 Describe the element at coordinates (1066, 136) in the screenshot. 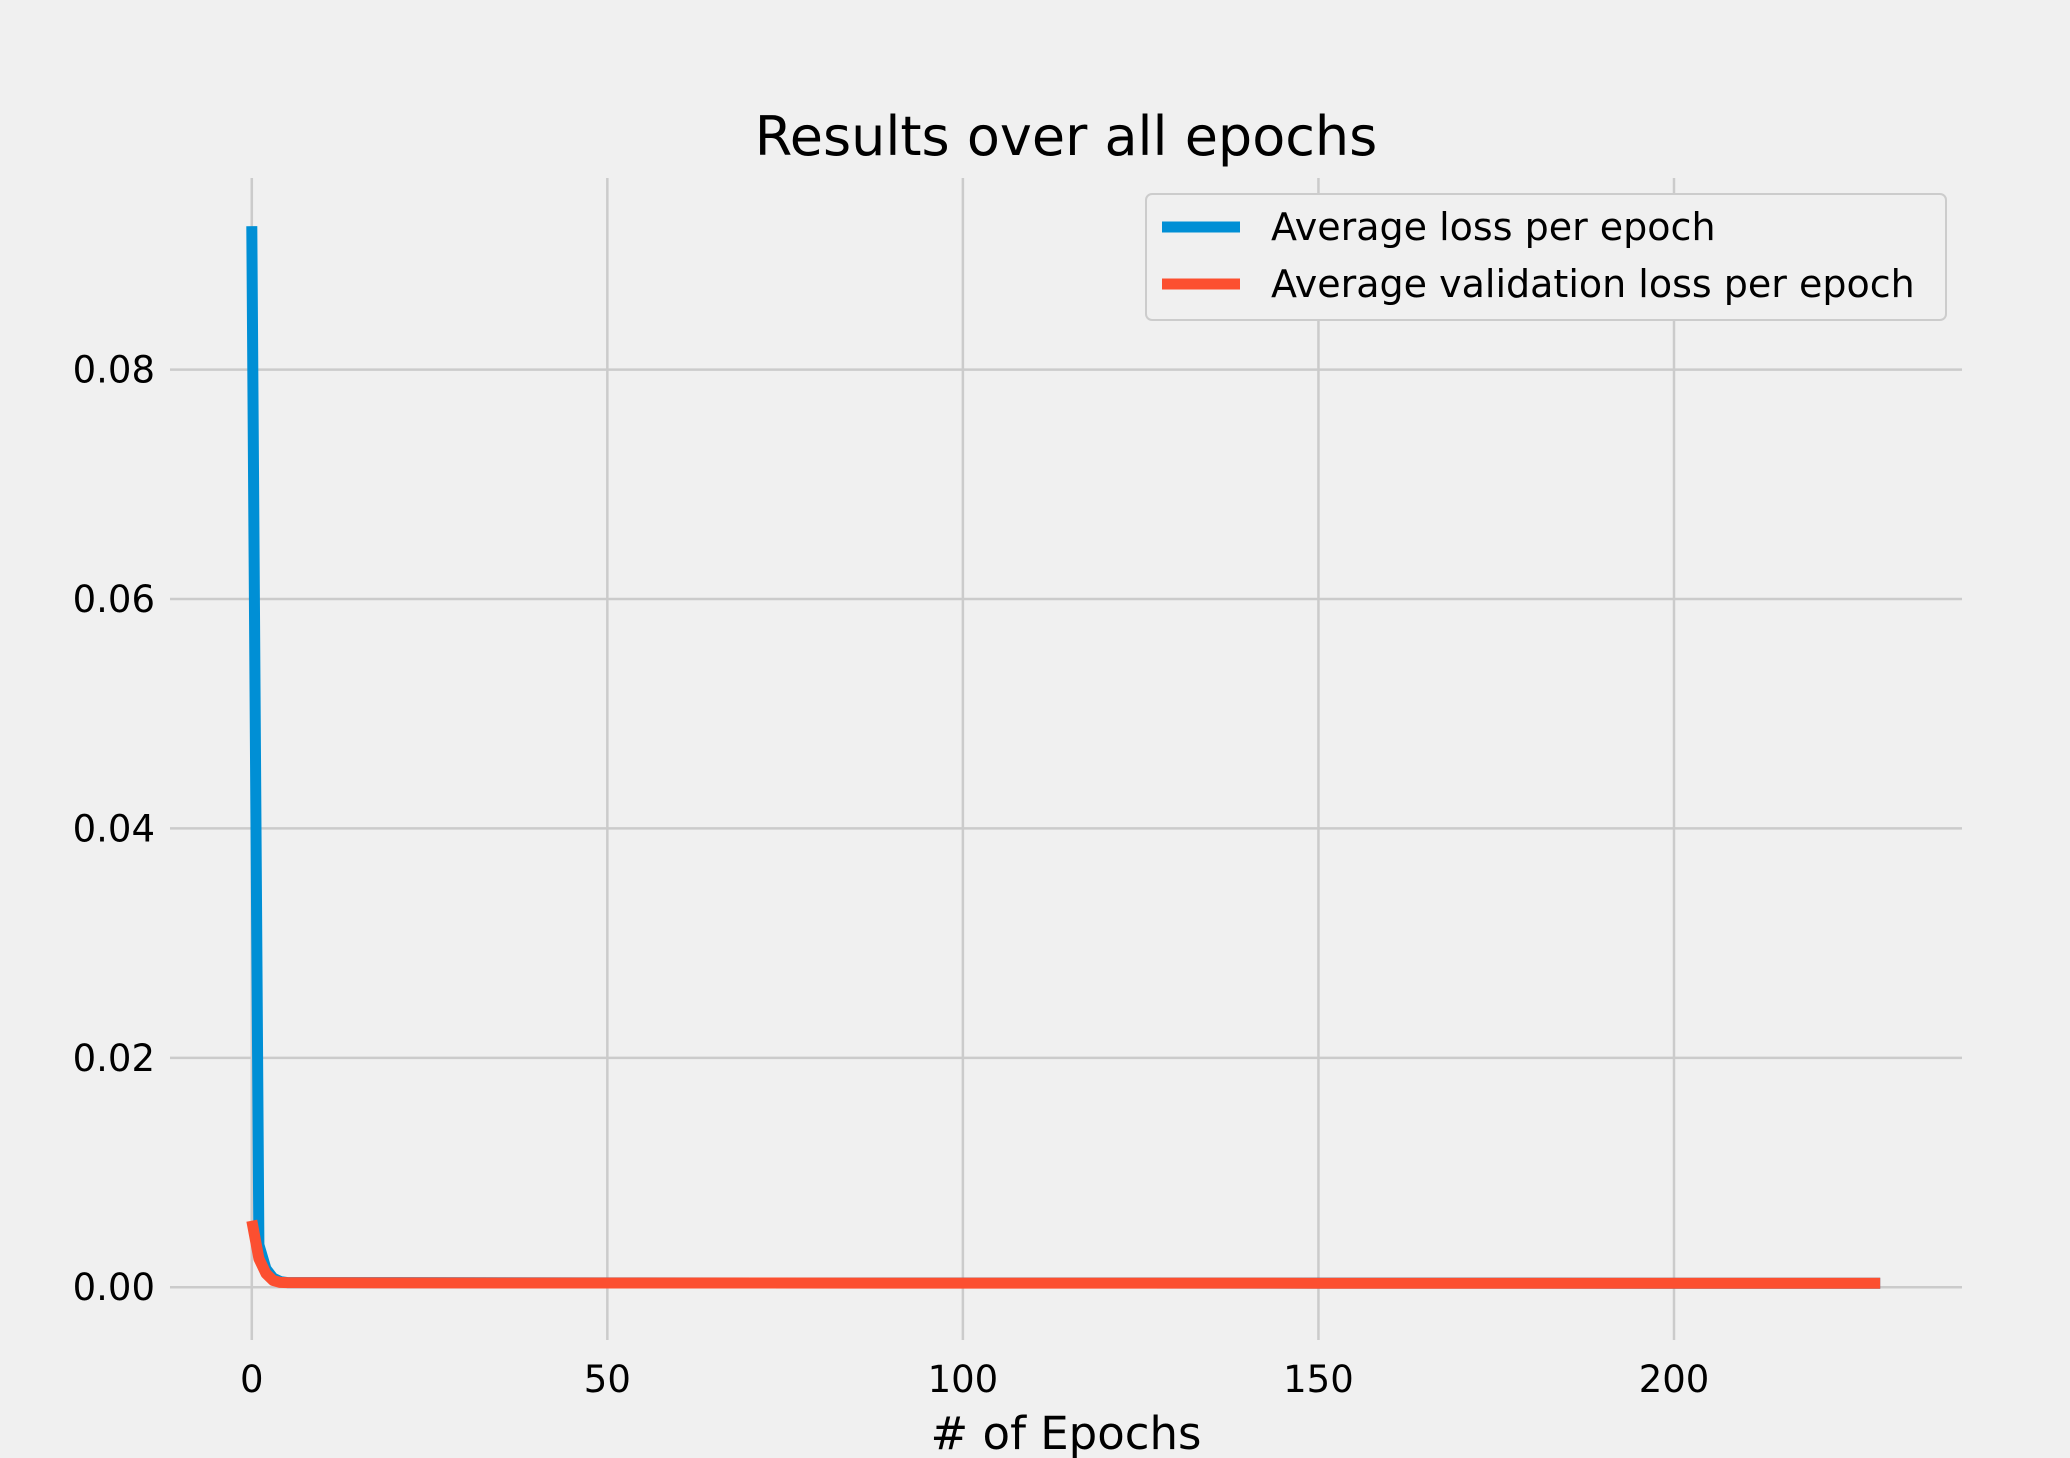

I see `chart-title: Results over all epochs` at that location.